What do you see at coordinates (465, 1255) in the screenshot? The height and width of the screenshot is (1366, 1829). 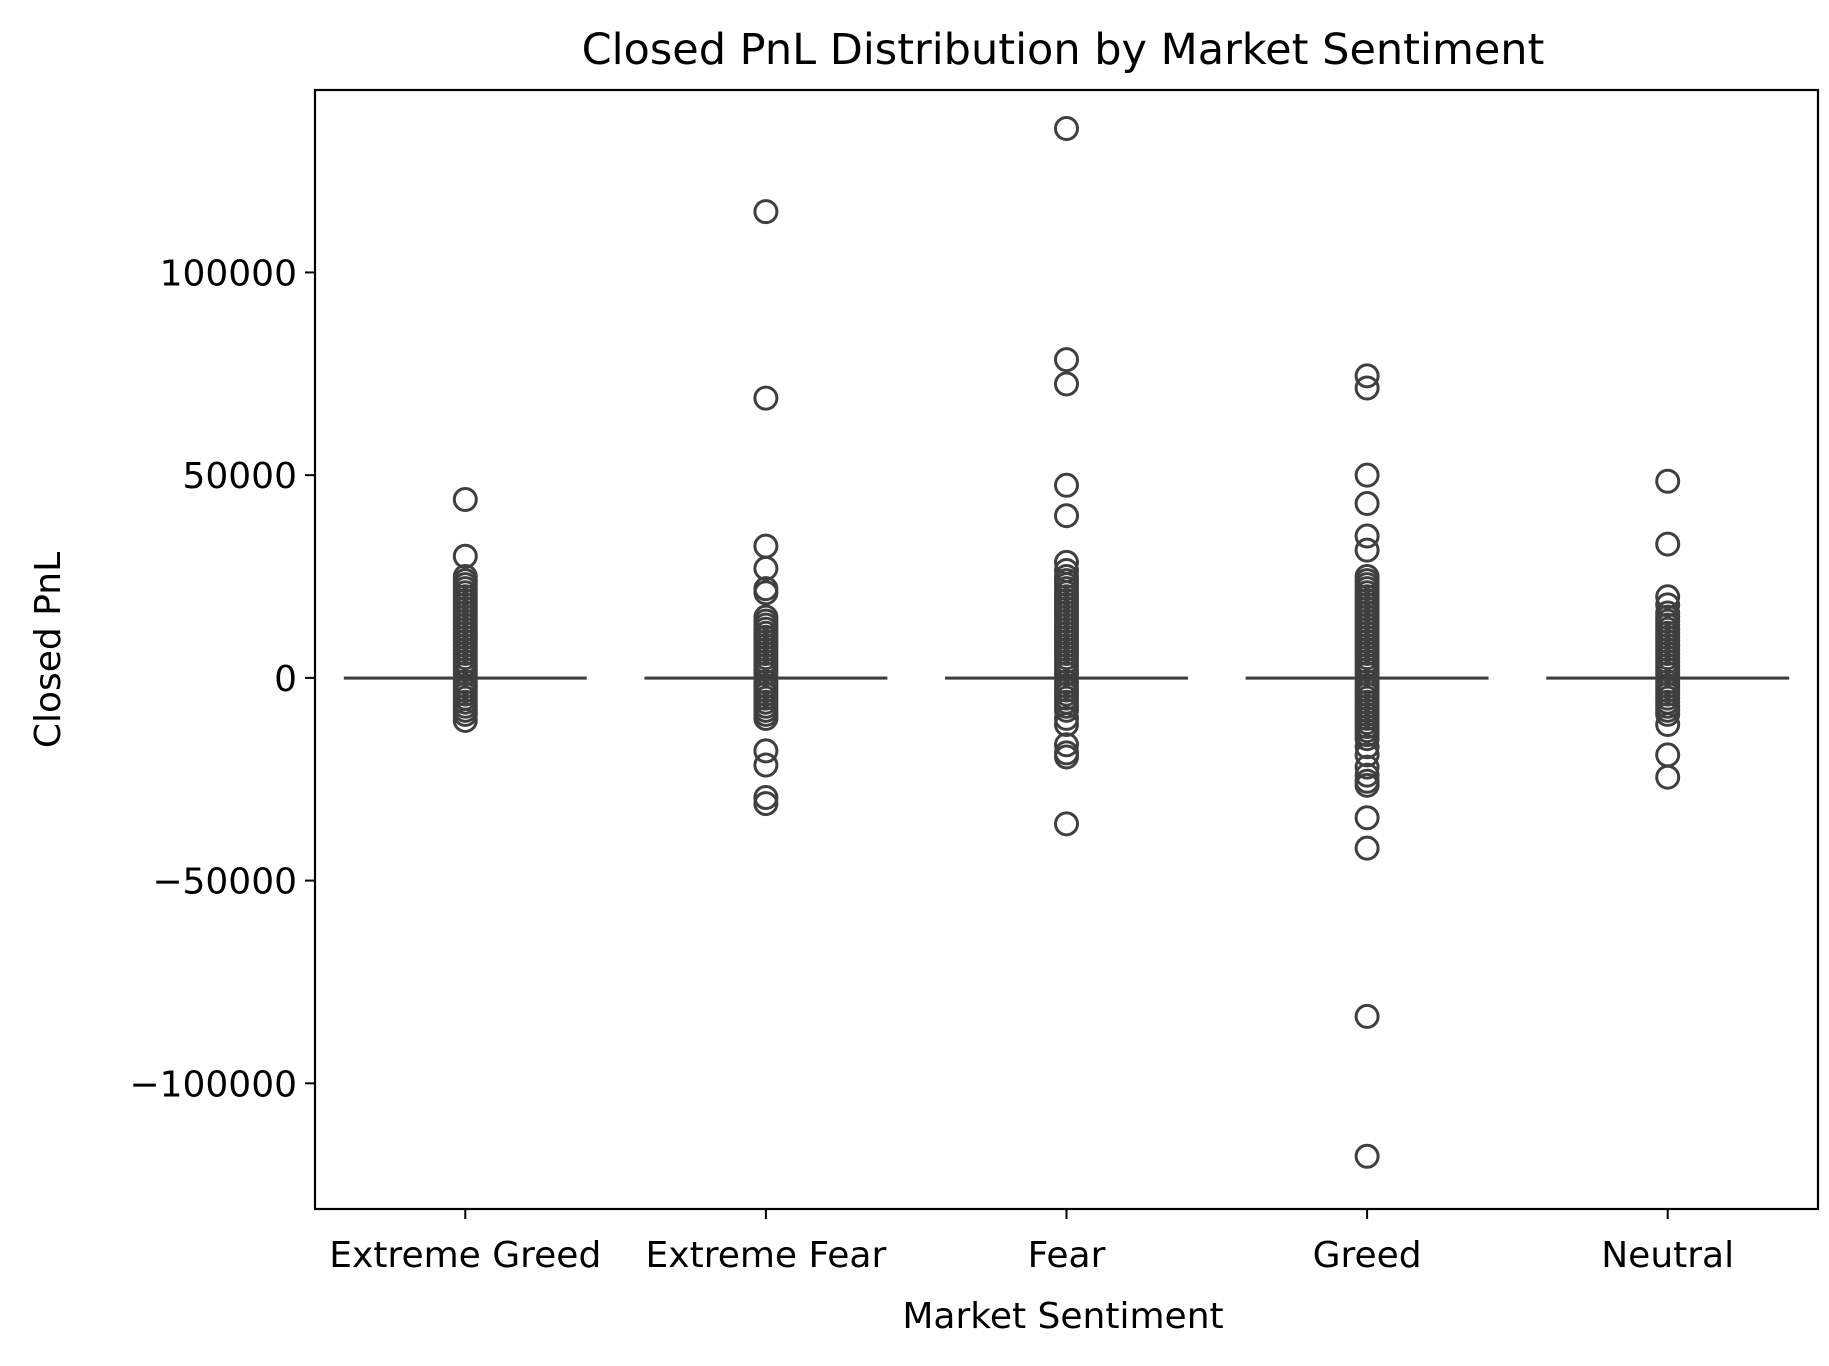 I see `x-tick-label: Extreme Greed` at bounding box center [465, 1255].